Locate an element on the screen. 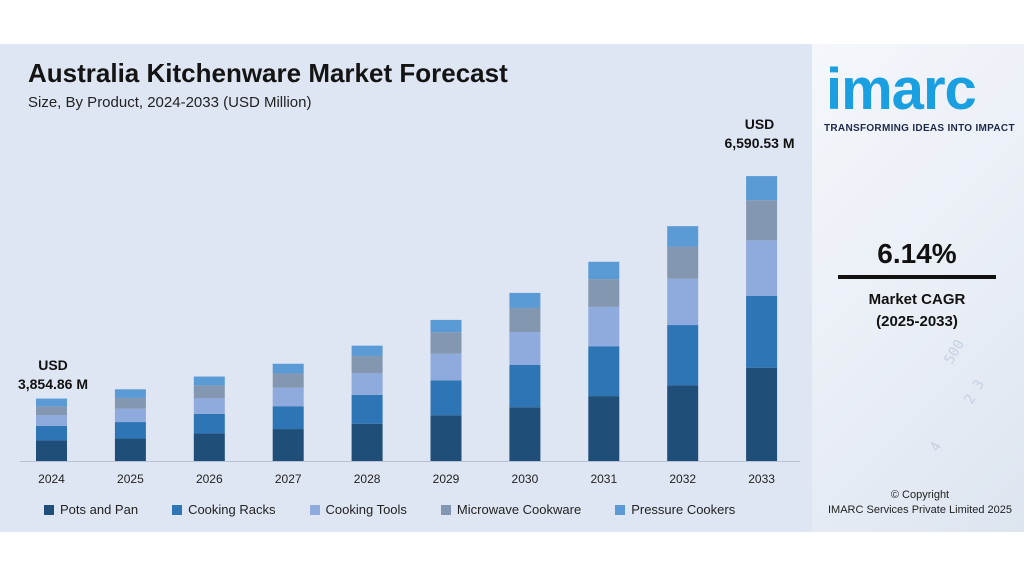 The image size is (1024, 576). bar-segment-pressure-cookers-2024 is located at coordinates (51, 402).